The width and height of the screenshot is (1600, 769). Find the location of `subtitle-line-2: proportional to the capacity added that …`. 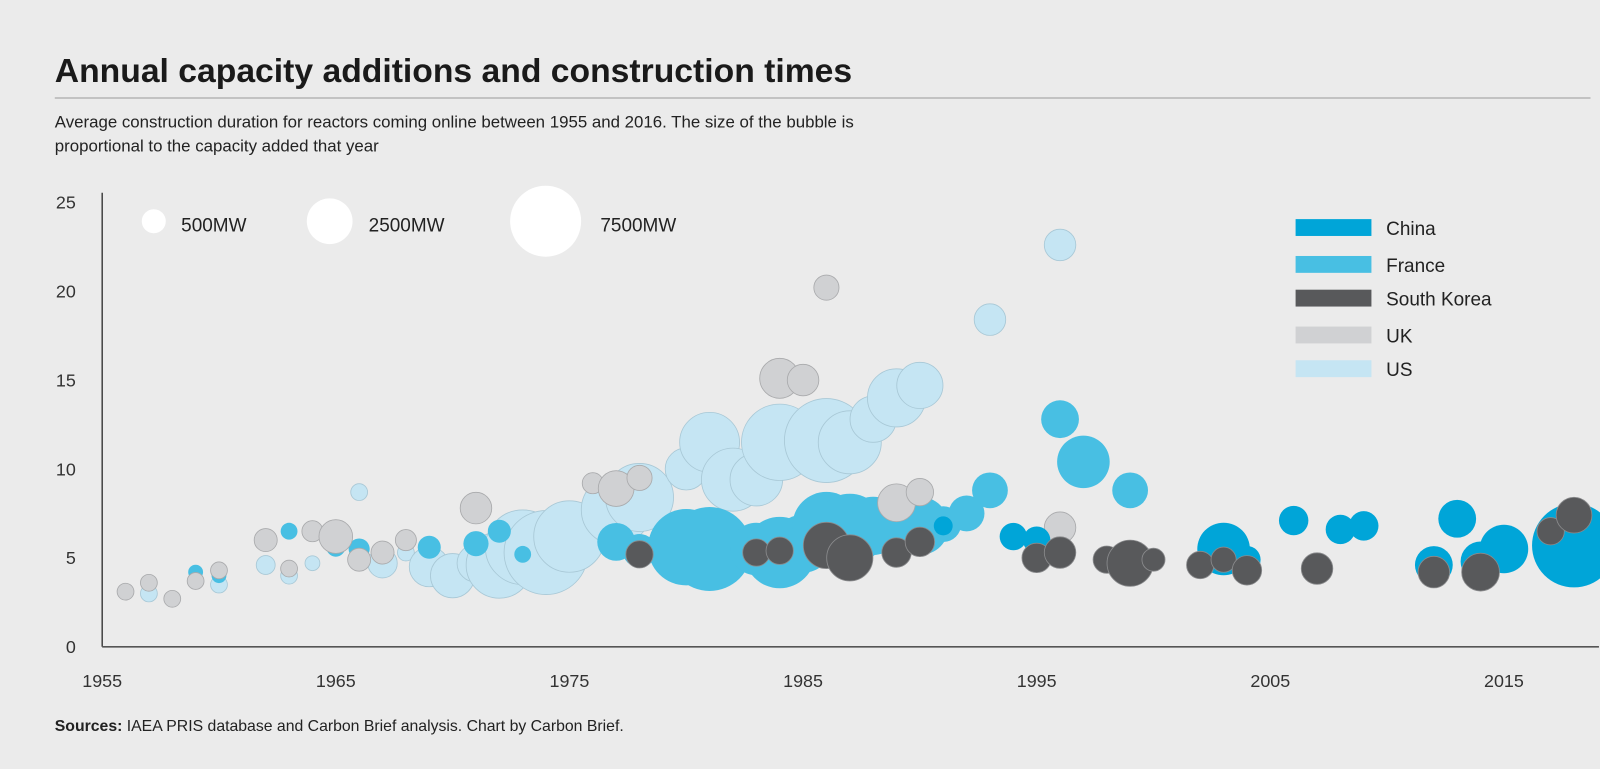

subtitle-line-2: proportional to the capacity added that … is located at coordinates (217, 146).